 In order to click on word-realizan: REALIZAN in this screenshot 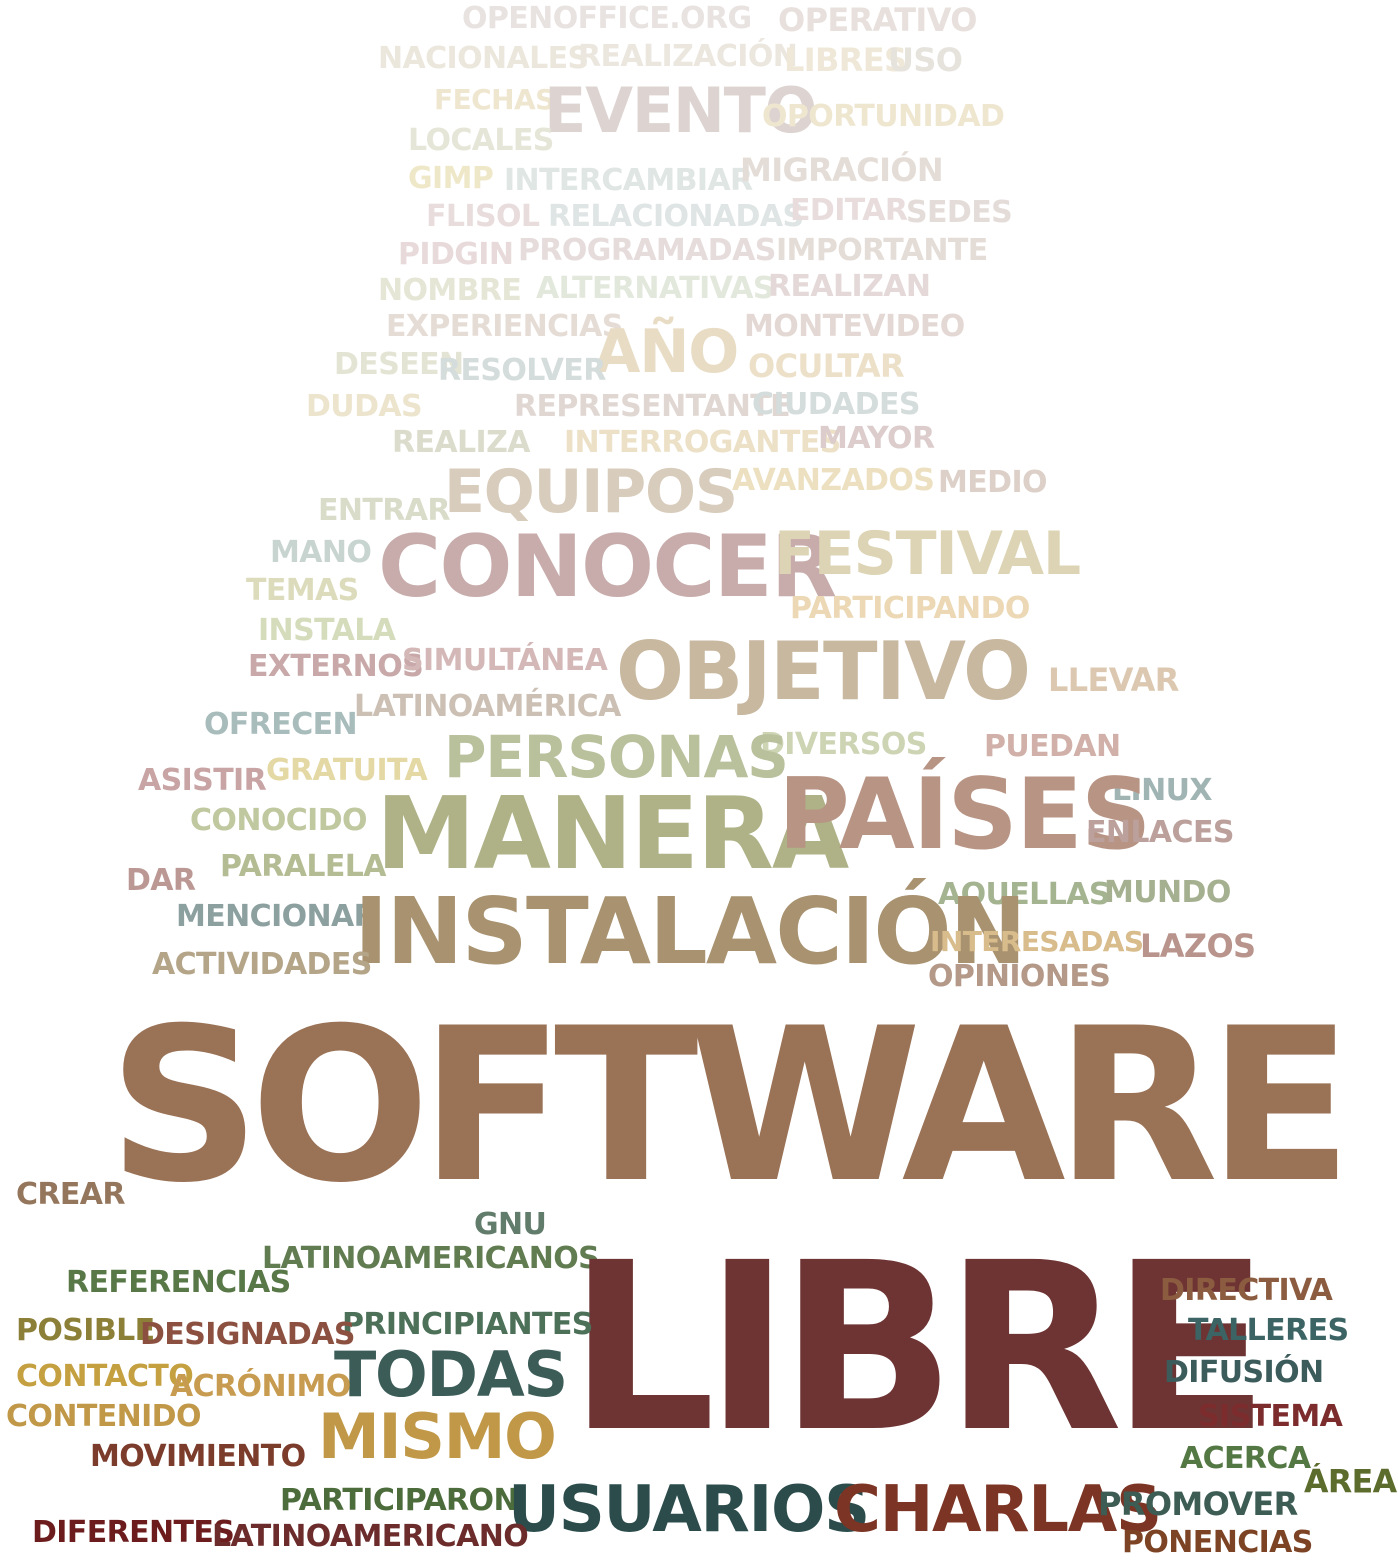, I will do `click(849, 286)`.